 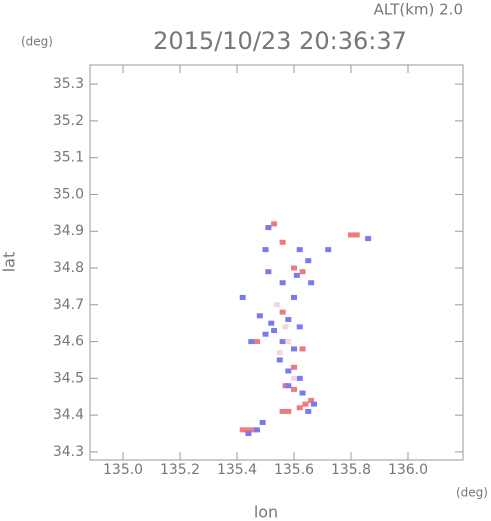 I want to click on y-tick-label: 34.8, so click(x=68, y=268).